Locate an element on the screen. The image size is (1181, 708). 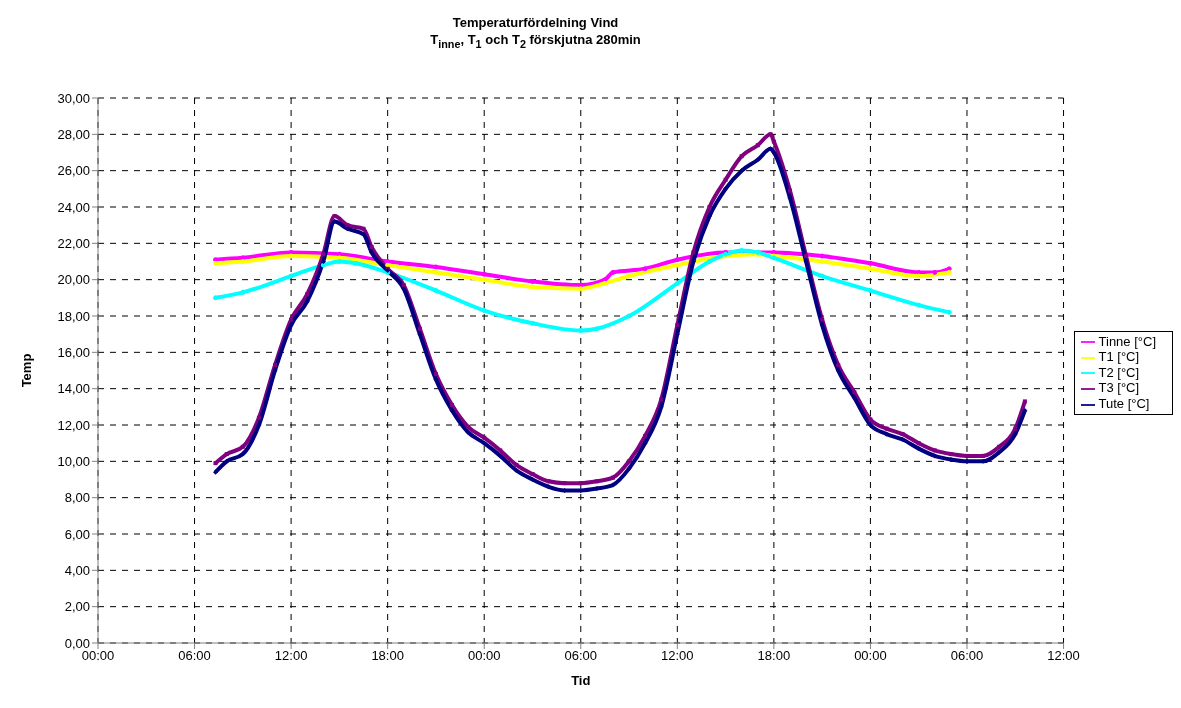
y-tick-label: 16,00 is located at coordinates (73, 352).